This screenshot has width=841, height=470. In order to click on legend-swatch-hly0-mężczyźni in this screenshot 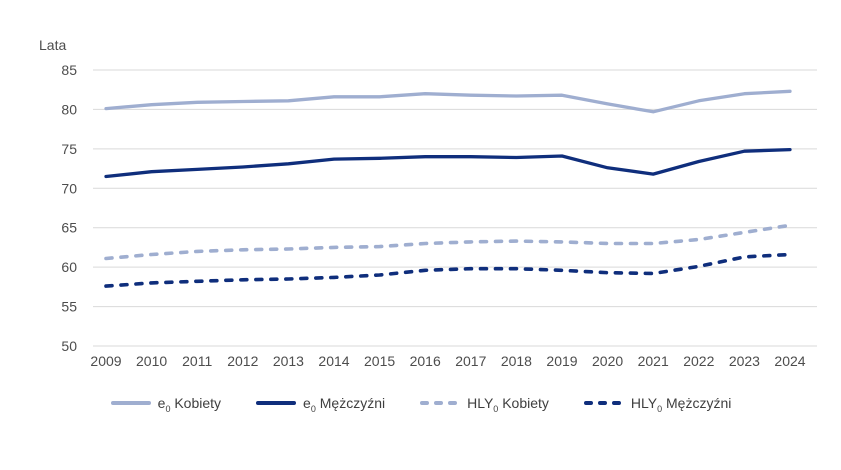, I will do `click(603, 403)`.